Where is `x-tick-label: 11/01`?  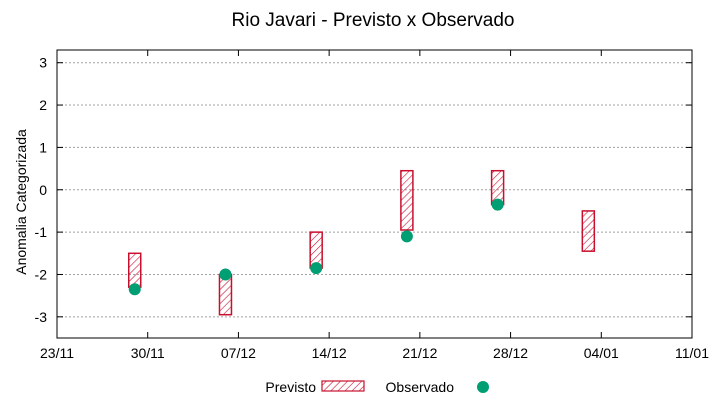 x-tick-label: 11/01 is located at coordinates (692, 353).